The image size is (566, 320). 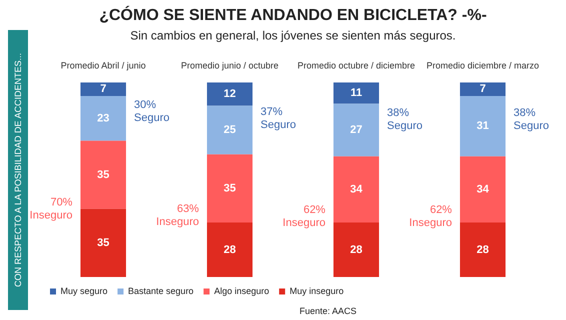 I want to click on x-tick-label: Promedio Abril / junio, so click(x=103, y=65).